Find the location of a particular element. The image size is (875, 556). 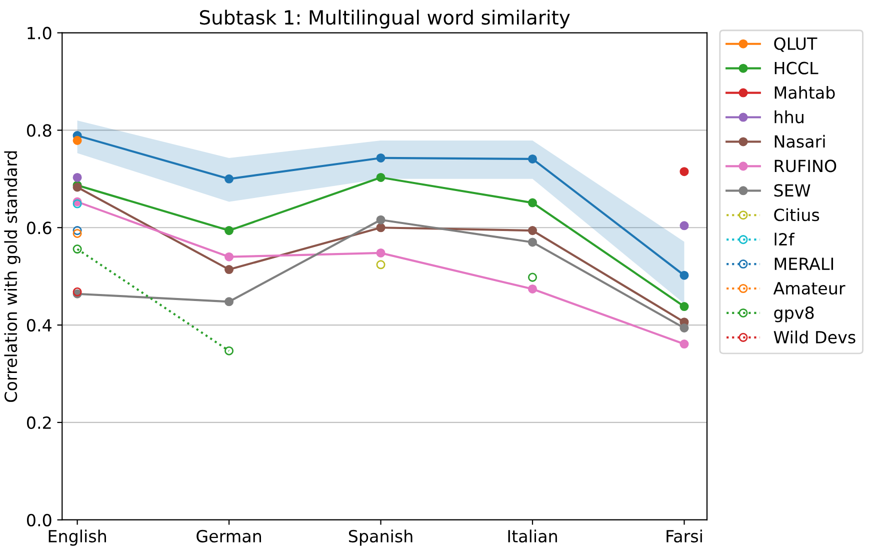

legend-label: l2f is located at coordinates (784, 239).